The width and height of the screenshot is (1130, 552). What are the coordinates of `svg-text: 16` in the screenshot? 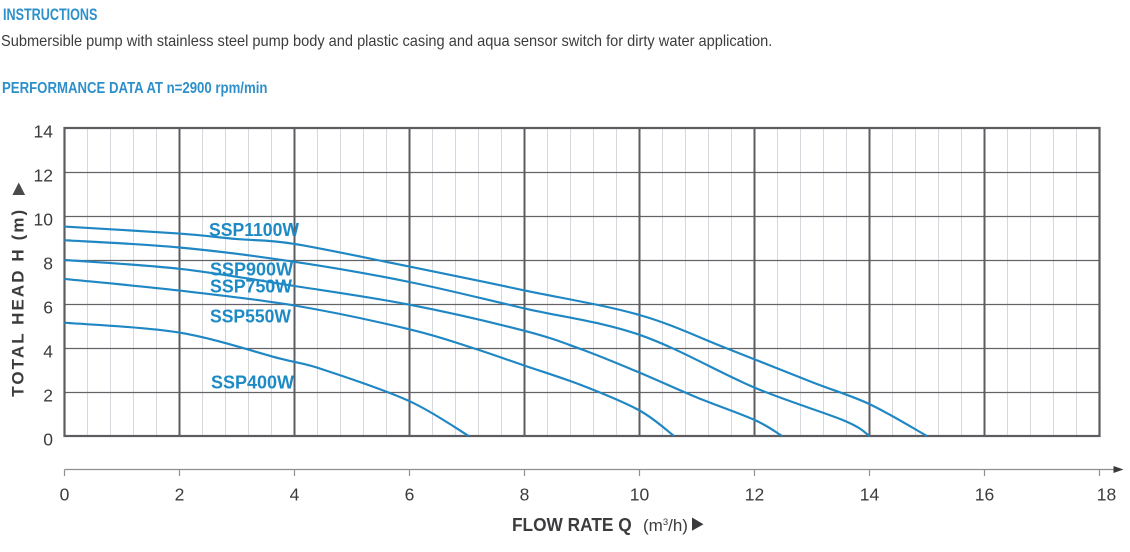 It's located at (984, 495).